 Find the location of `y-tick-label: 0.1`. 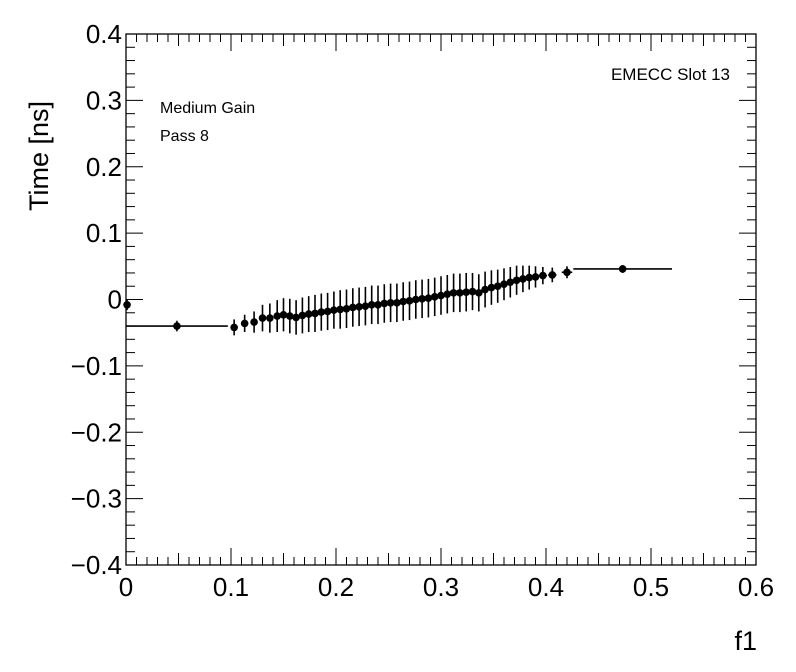

y-tick-label: 0.1 is located at coordinates (104, 233).